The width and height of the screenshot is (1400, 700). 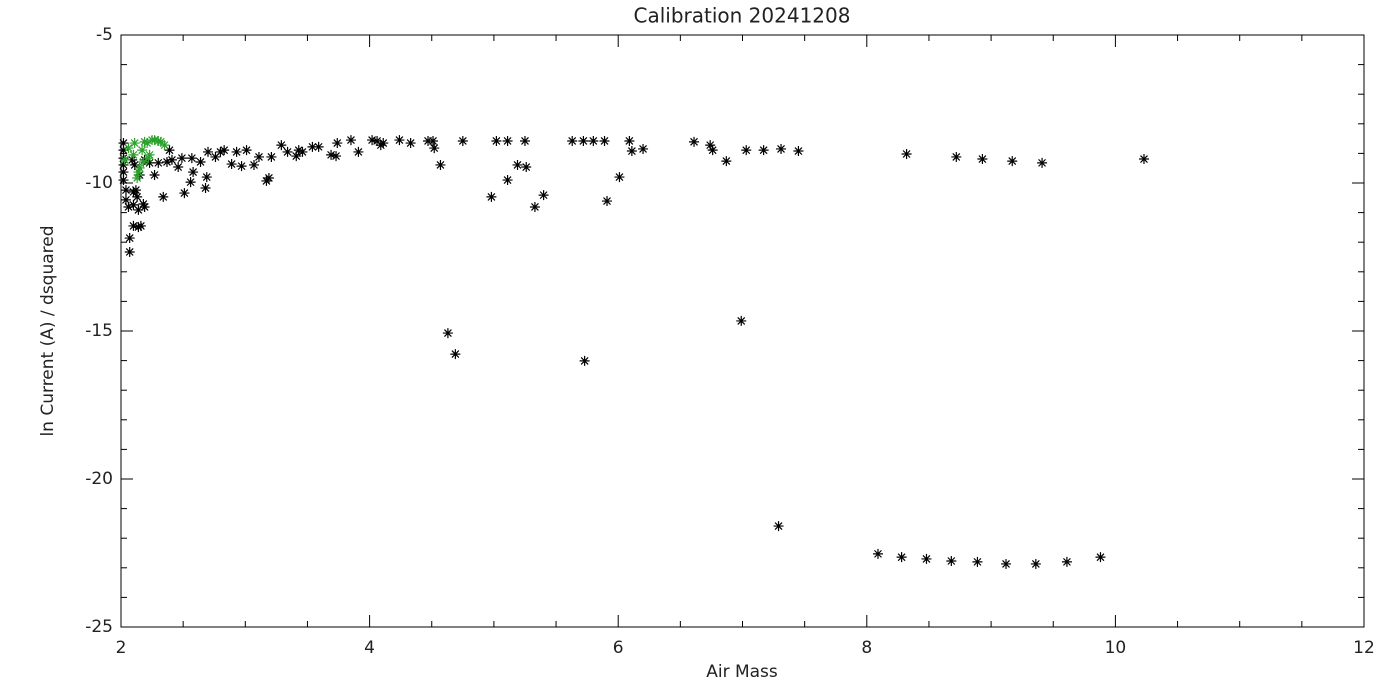 What do you see at coordinates (866, 648) in the screenshot?
I see `x-tick-label: 8` at bounding box center [866, 648].